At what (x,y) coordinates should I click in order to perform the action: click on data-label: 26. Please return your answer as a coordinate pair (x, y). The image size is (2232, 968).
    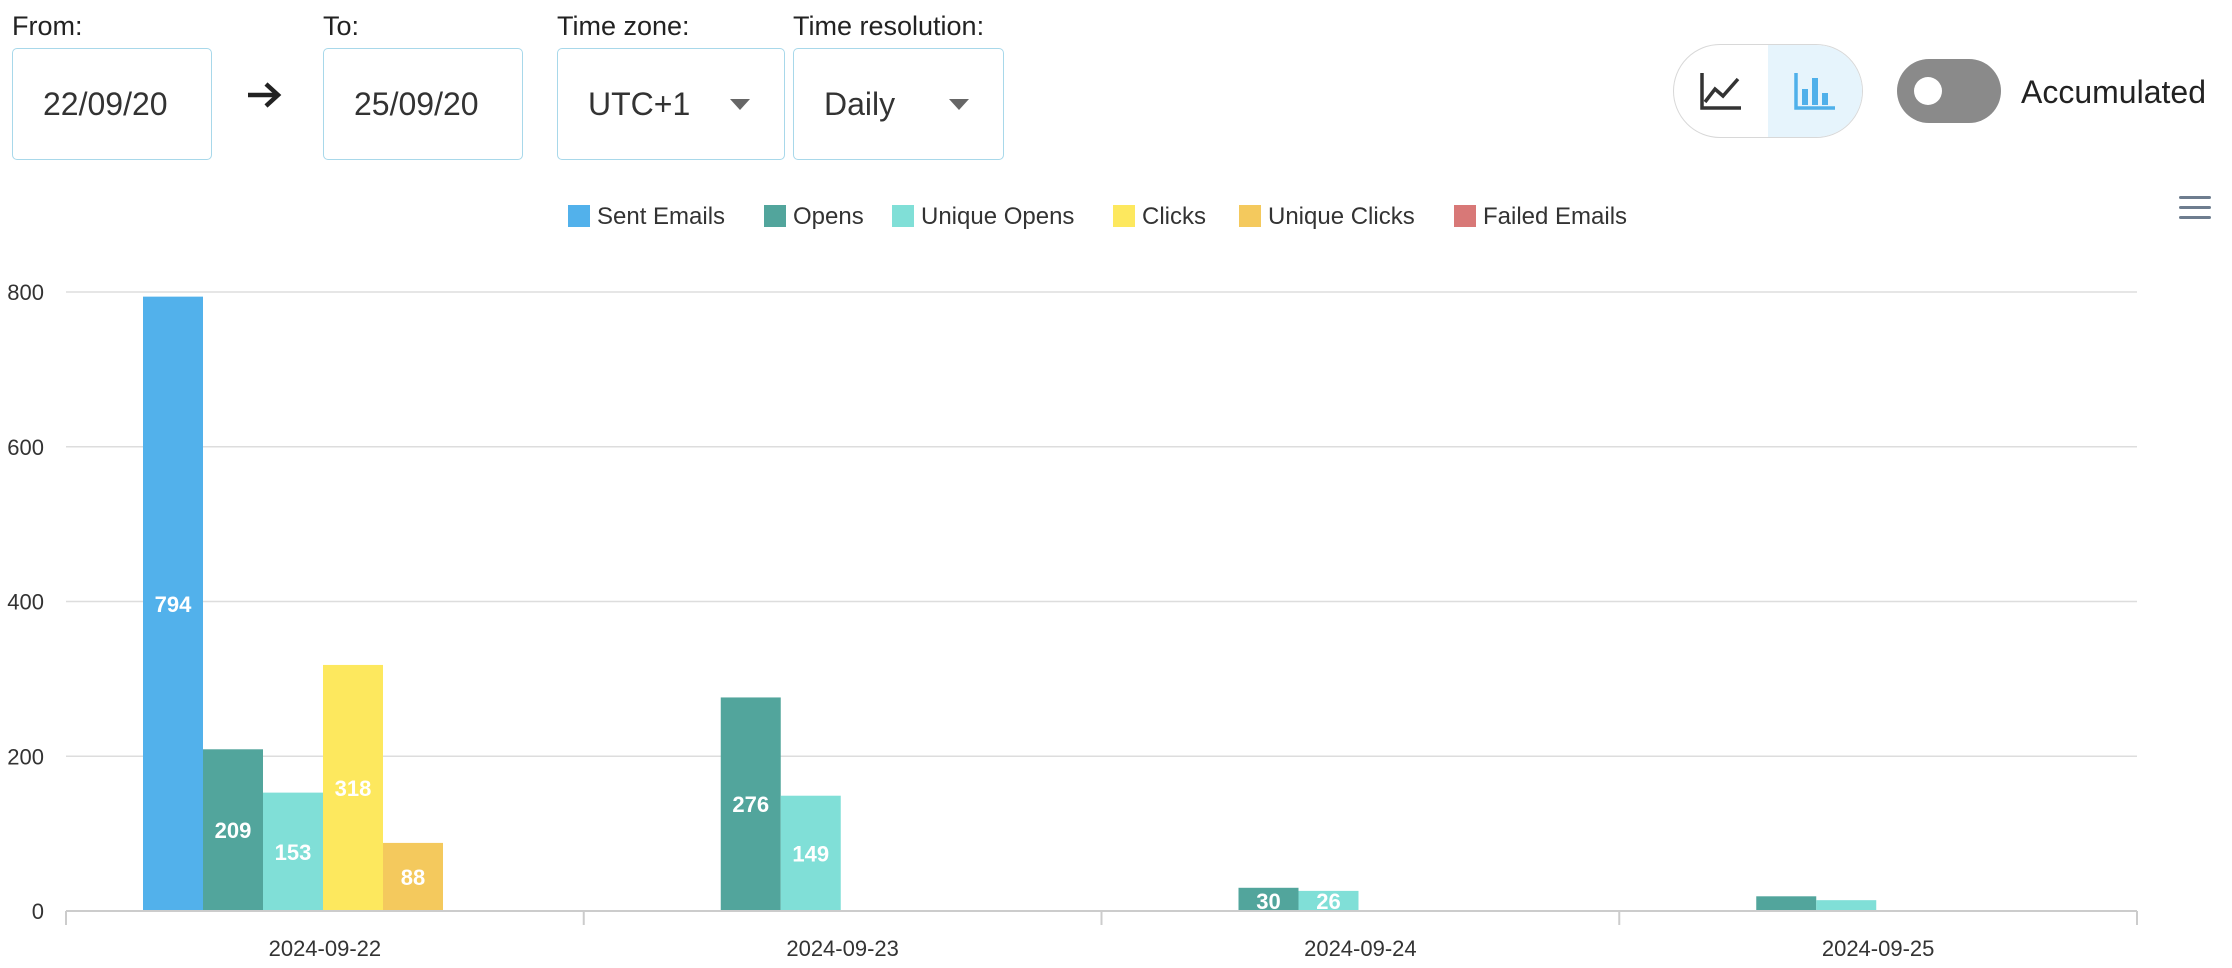
    Looking at the image, I should click on (1328, 901).